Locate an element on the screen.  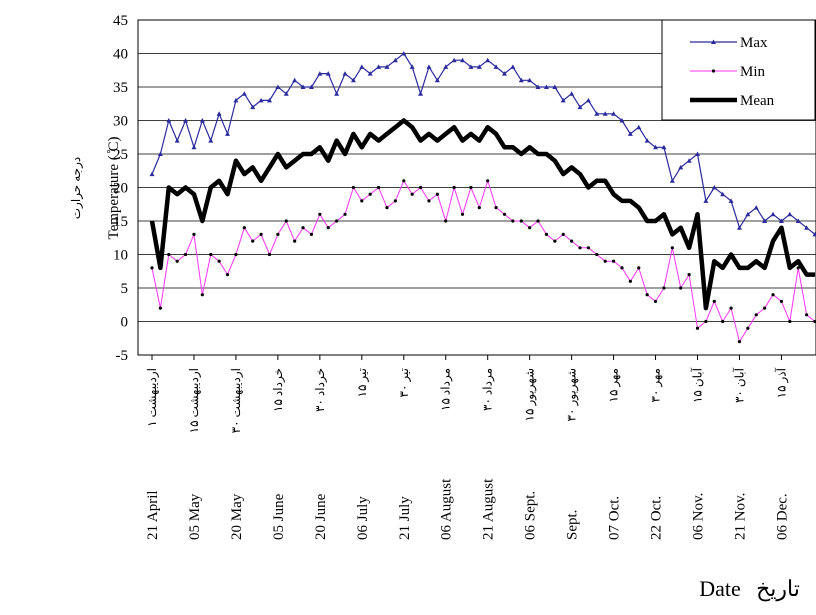
x-tick-label-fa: ۳۰ مهر is located at coordinates (656, 385).